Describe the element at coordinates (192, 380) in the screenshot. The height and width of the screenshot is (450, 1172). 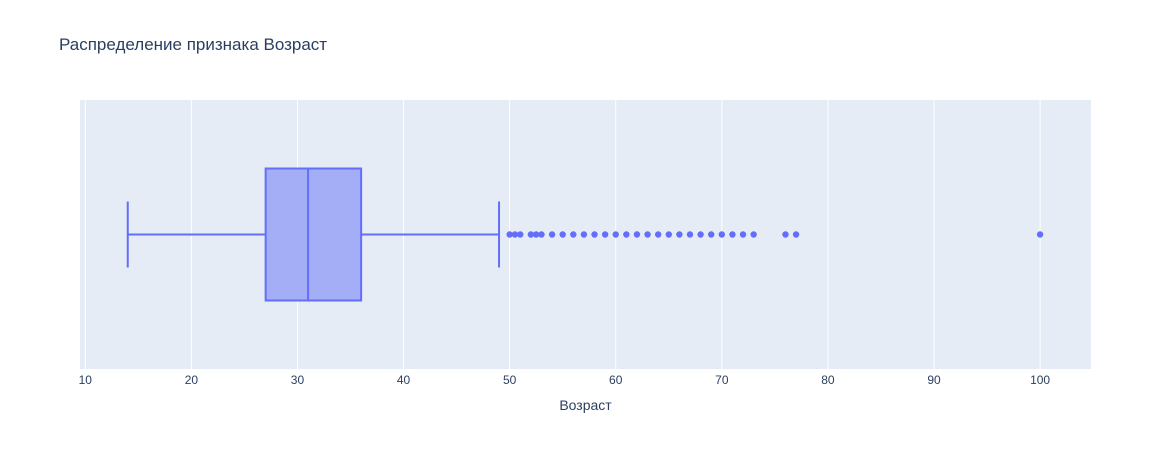
I see `x-tick-label: 20` at that location.